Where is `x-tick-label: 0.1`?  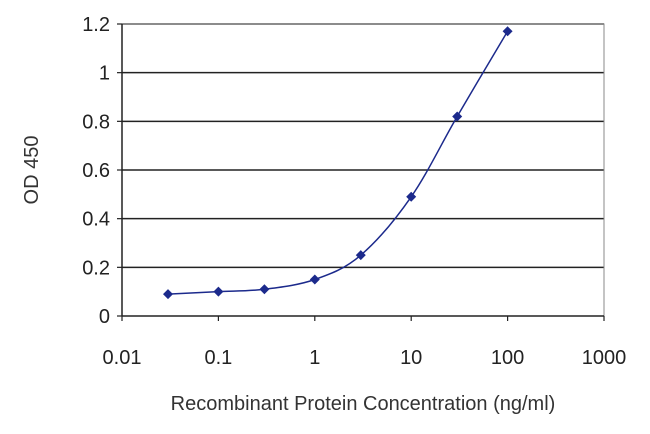
x-tick-label: 0.1 is located at coordinates (218, 358).